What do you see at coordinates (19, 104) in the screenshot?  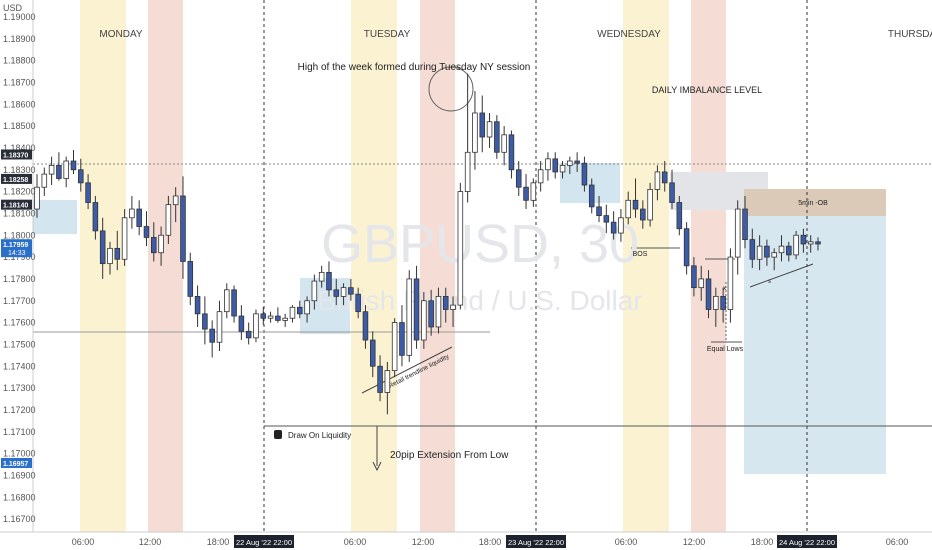 I see `price-tick-label: 1.18600` at bounding box center [19, 104].